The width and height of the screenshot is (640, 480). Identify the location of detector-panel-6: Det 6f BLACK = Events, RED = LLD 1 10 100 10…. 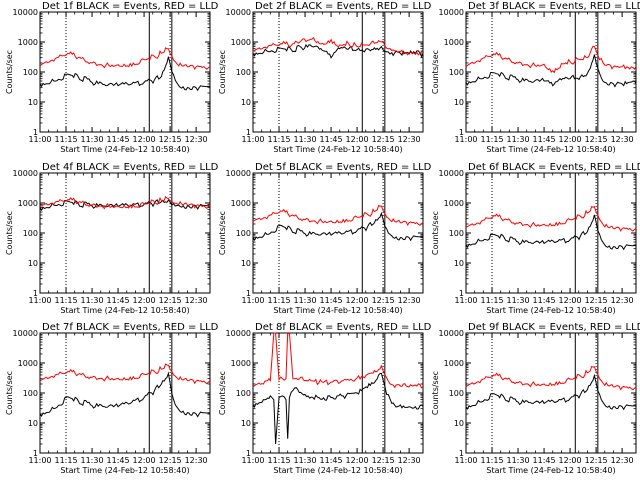
(535, 238).